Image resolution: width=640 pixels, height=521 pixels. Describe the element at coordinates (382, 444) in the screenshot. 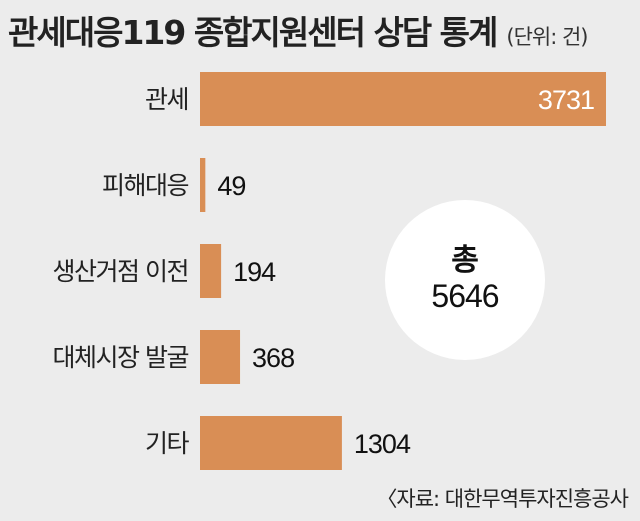

I see `value-label-4: 1304` at that location.